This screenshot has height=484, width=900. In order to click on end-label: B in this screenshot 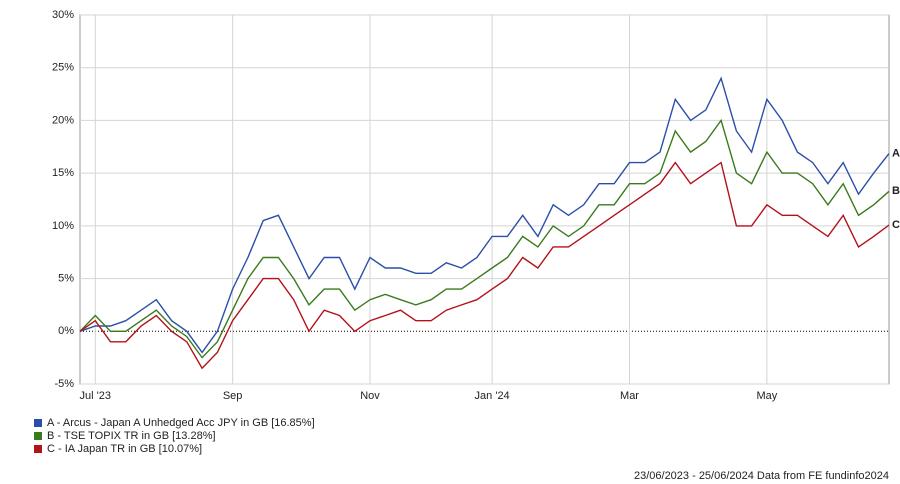, I will do `click(896, 191)`.